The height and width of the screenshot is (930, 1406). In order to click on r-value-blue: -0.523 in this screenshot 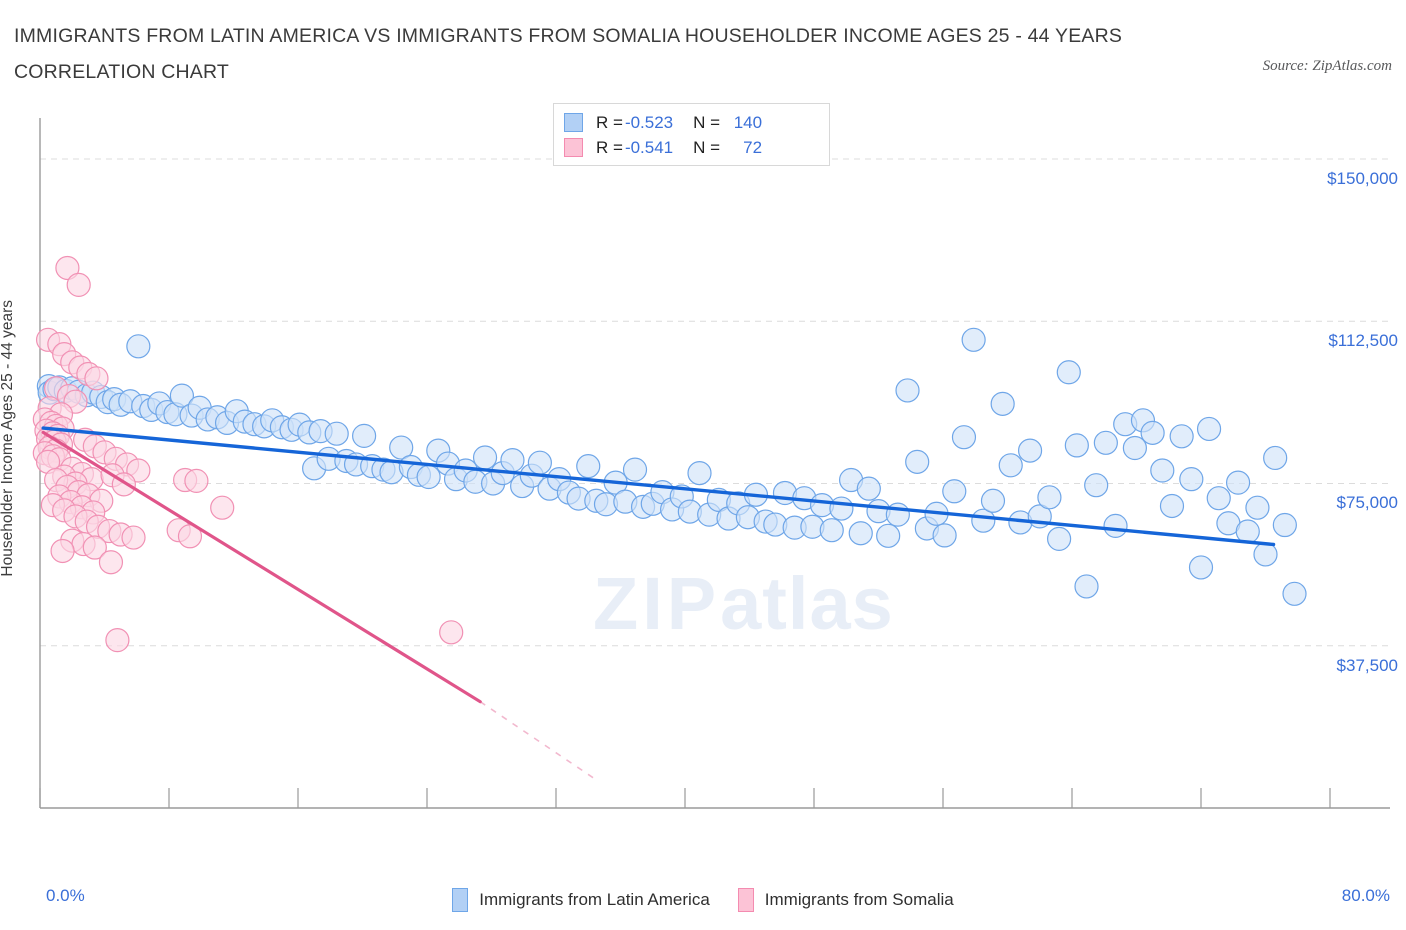, I will do `click(649, 122)`.